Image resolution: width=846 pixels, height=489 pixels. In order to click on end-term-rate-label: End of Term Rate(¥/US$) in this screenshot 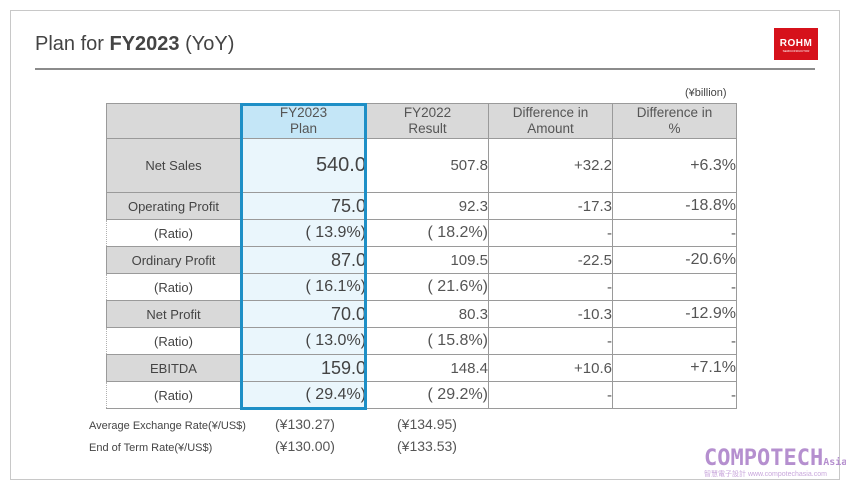, I will do `click(151, 448)`.